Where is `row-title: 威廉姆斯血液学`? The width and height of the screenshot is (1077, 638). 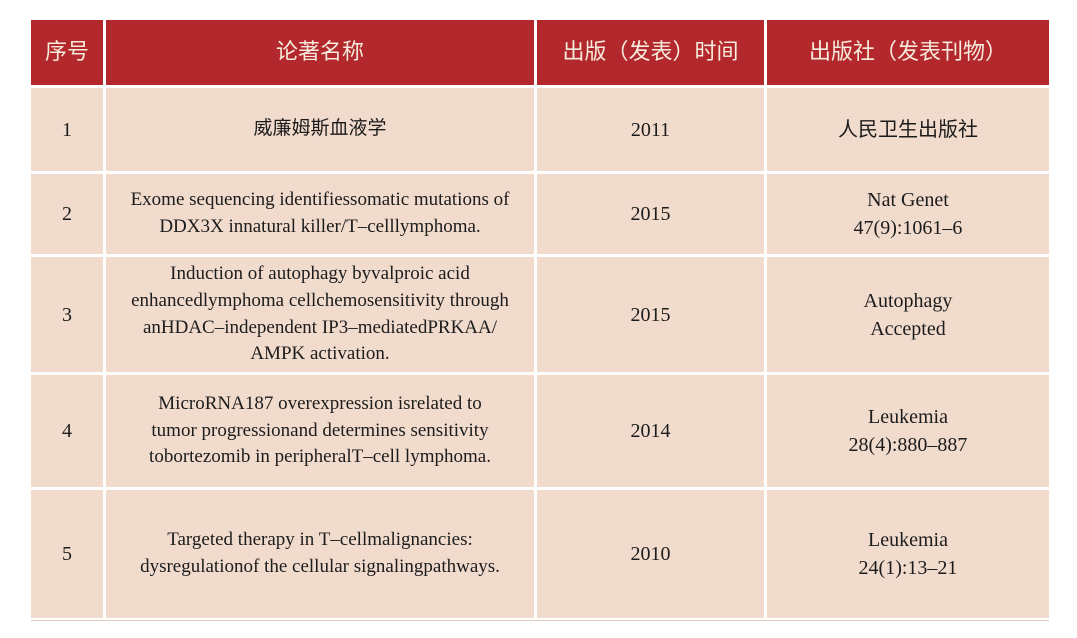 row-title: 威廉姆斯血液学 is located at coordinates (320, 129).